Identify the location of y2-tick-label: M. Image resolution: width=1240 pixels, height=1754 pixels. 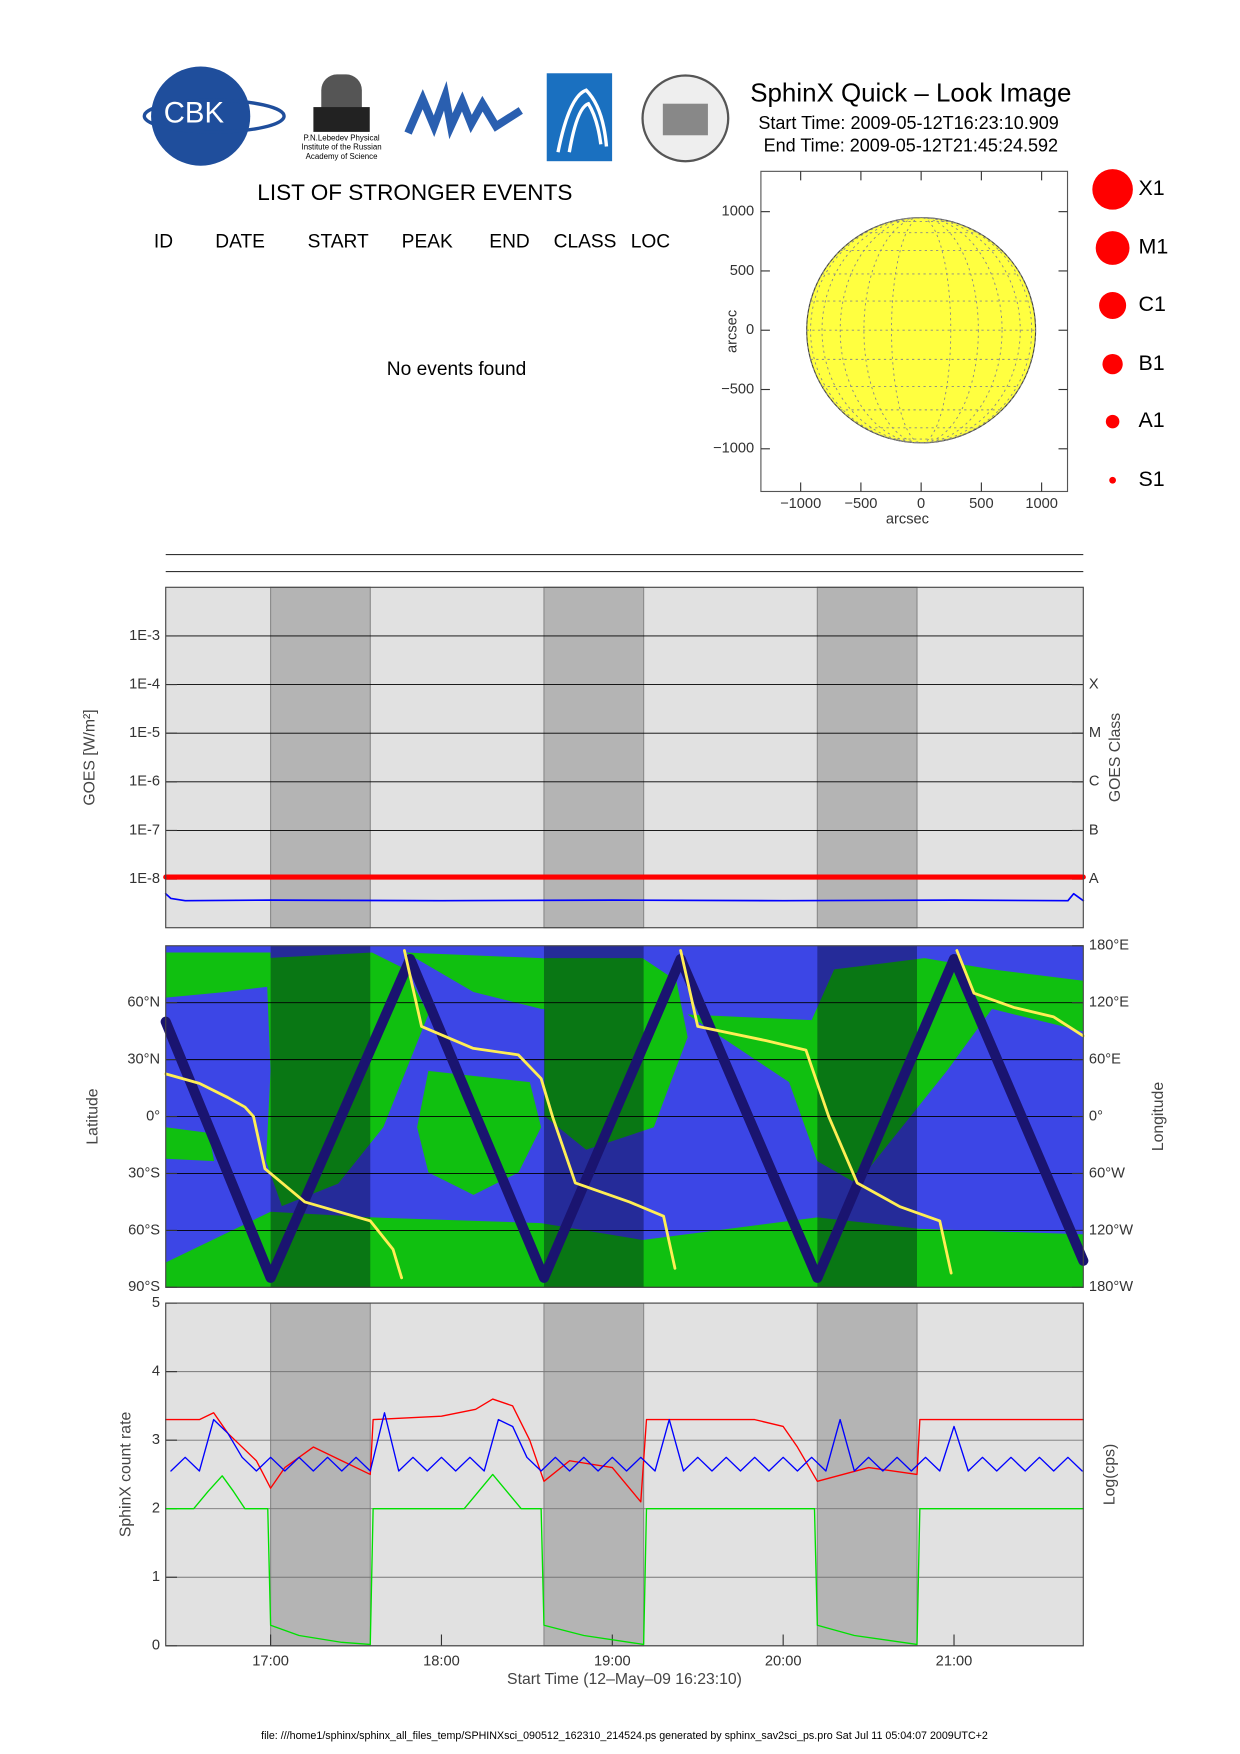
(1095, 733).